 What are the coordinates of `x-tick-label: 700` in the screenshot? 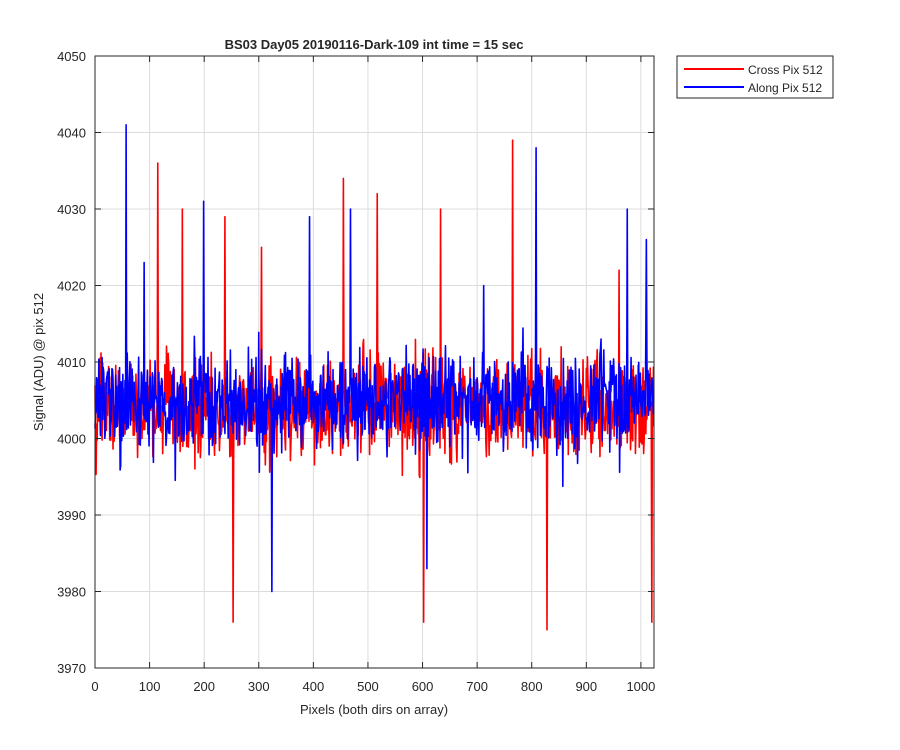 It's located at (477, 686).